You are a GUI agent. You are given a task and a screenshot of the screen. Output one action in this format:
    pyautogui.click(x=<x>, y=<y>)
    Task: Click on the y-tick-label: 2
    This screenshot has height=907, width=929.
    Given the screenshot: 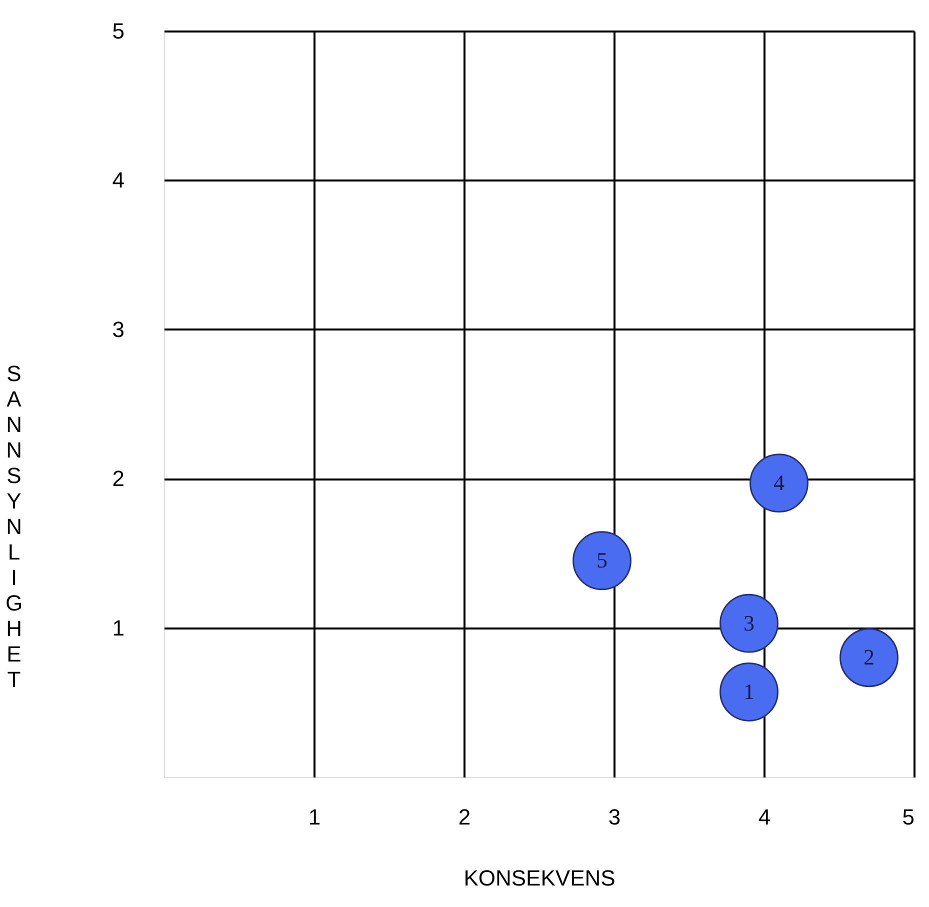 What is the action you would take?
    pyautogui.click(x=118, y=479)
    